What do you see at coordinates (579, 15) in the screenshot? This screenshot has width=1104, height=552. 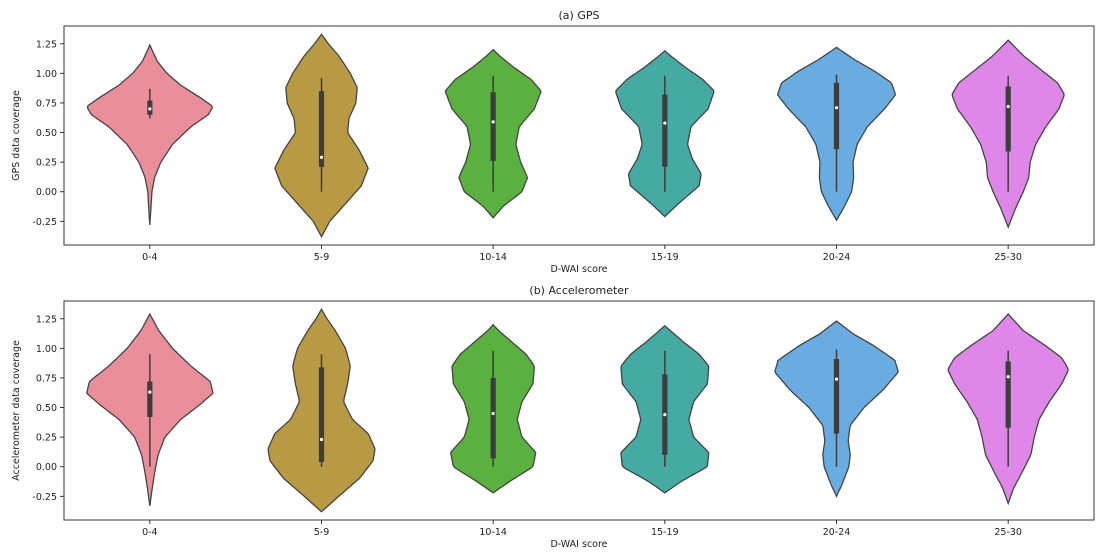 I see `chart-title: (a) GPS` at bounding box center [579, 15].